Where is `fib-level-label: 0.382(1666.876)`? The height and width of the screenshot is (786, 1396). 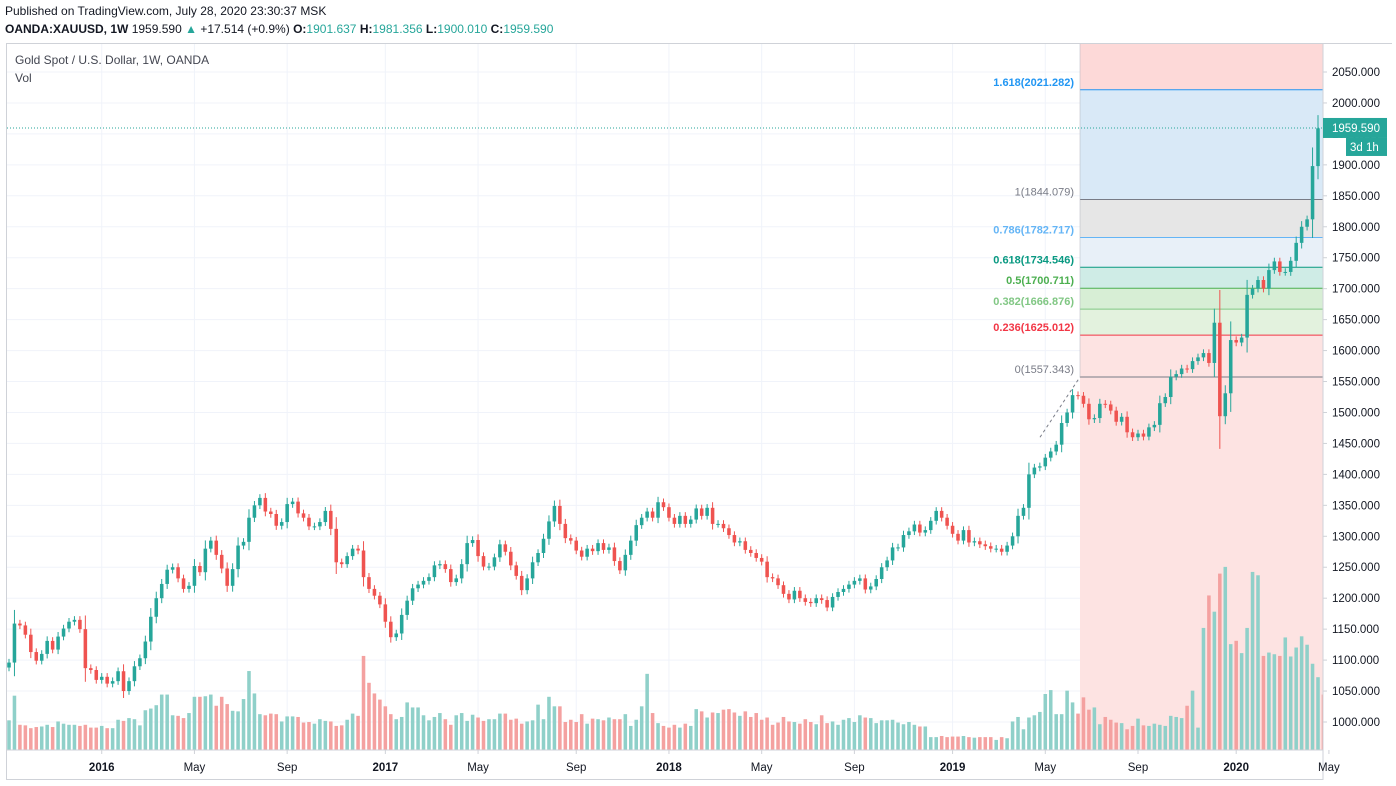 fib-level-label: 0.382(1666.876) is located at coordinates (1033, 302).